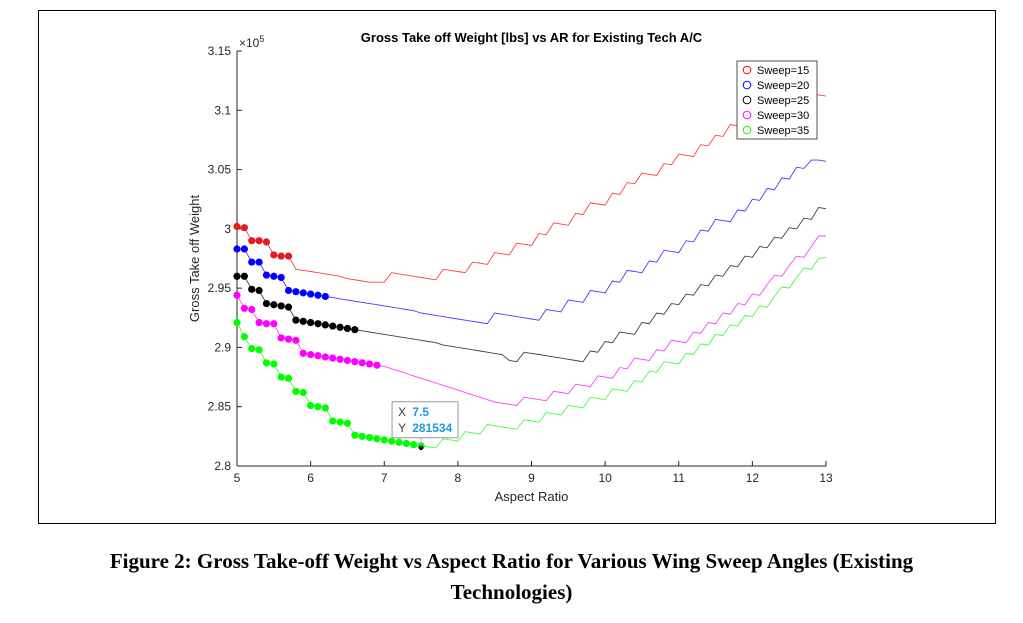 The height and width of the screenshot is (623, 1023). I want to click on y-tick-label: 2.9, so click(222, 347).